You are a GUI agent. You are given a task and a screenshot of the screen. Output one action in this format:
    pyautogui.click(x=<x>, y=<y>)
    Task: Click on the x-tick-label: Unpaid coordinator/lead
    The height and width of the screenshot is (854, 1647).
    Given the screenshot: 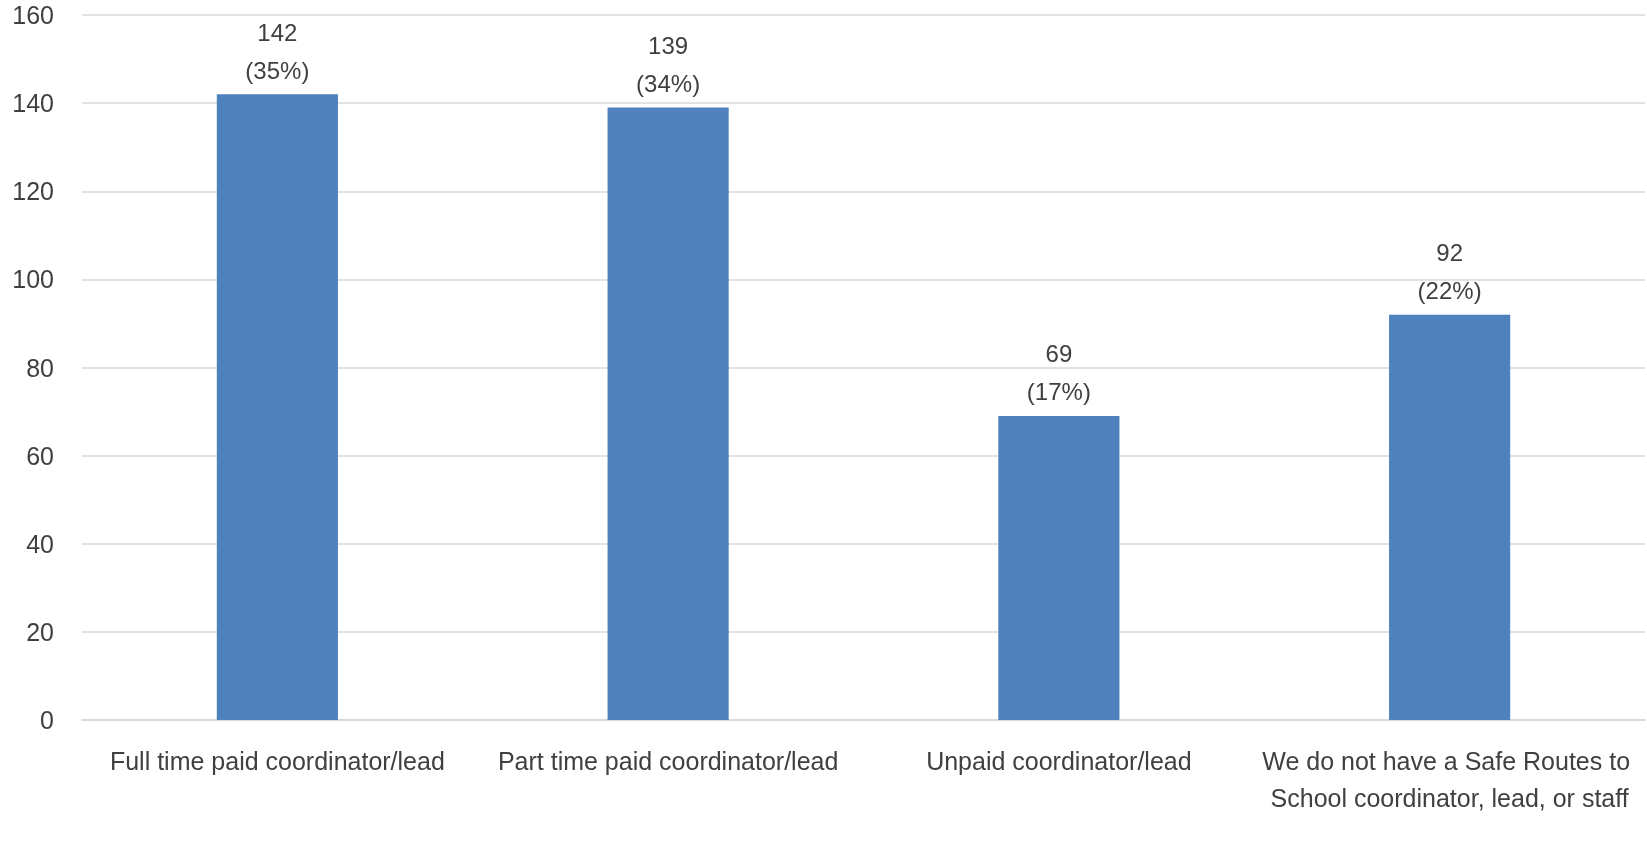 What is the action you would take?
    pyautogui.click(x=1059, y=760)
    